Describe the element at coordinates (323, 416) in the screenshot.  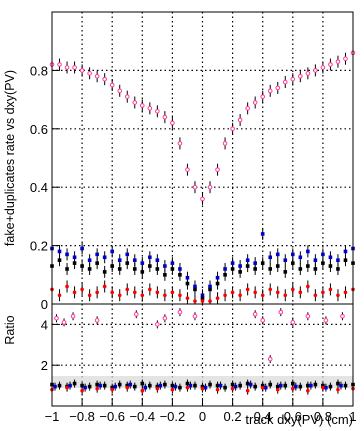
I see `x-tick-label: 0.8` at that location.